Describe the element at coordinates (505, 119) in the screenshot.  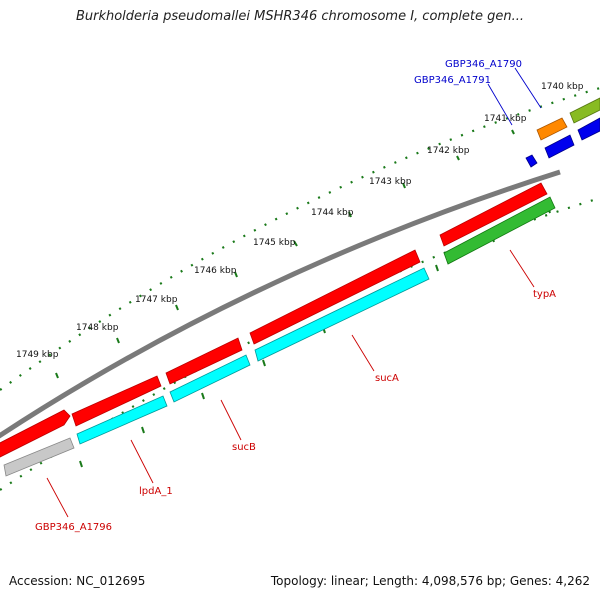
I see `kbp-label-1741: 1741 kbp` at that location.